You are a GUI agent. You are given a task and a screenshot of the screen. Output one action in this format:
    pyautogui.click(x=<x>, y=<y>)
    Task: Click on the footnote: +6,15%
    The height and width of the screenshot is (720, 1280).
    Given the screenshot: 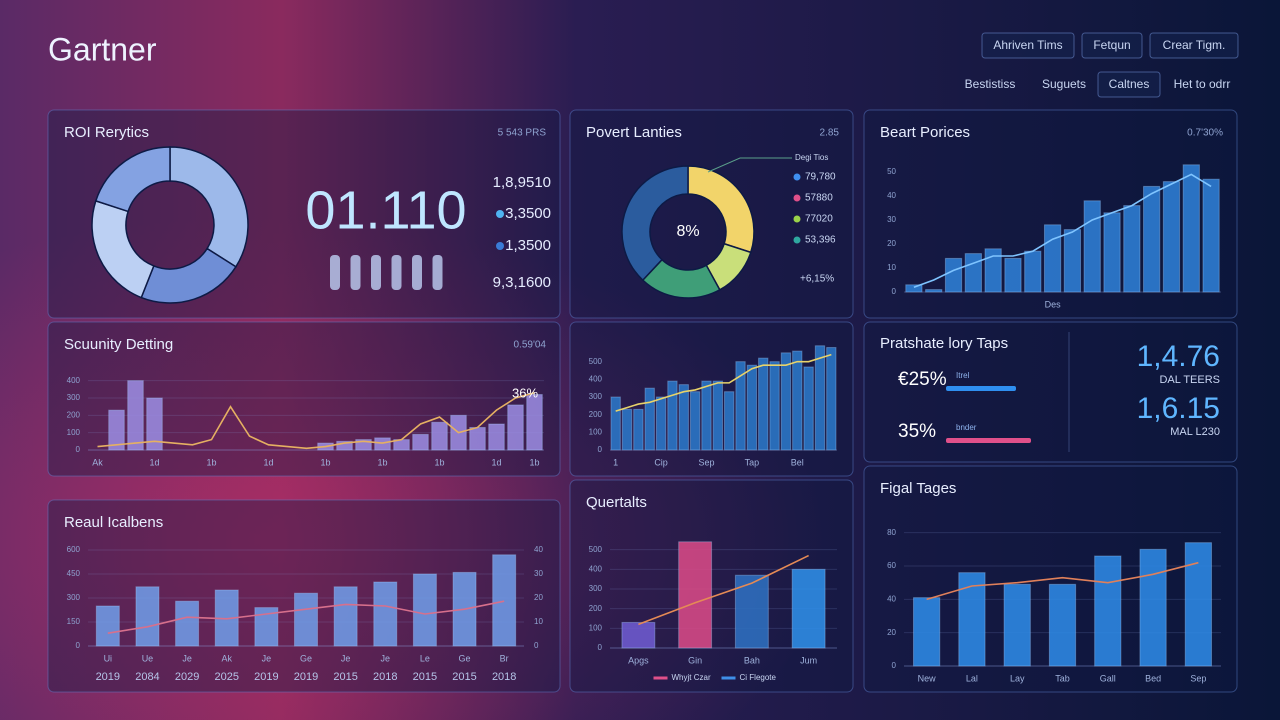 What is the action you would take?
    pyautogui.click(x=817, y=279)
    